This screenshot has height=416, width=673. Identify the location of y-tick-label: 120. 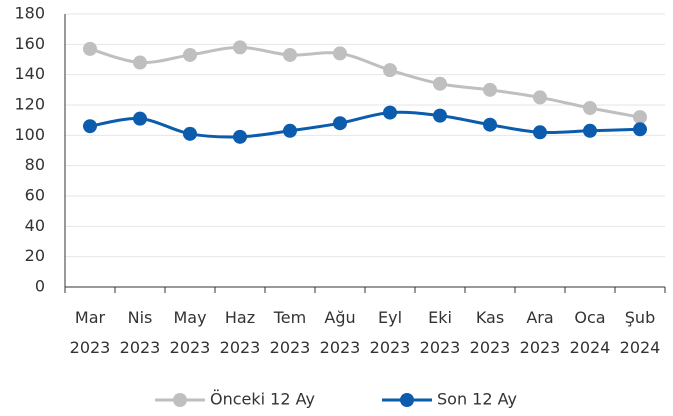
(29, 104).